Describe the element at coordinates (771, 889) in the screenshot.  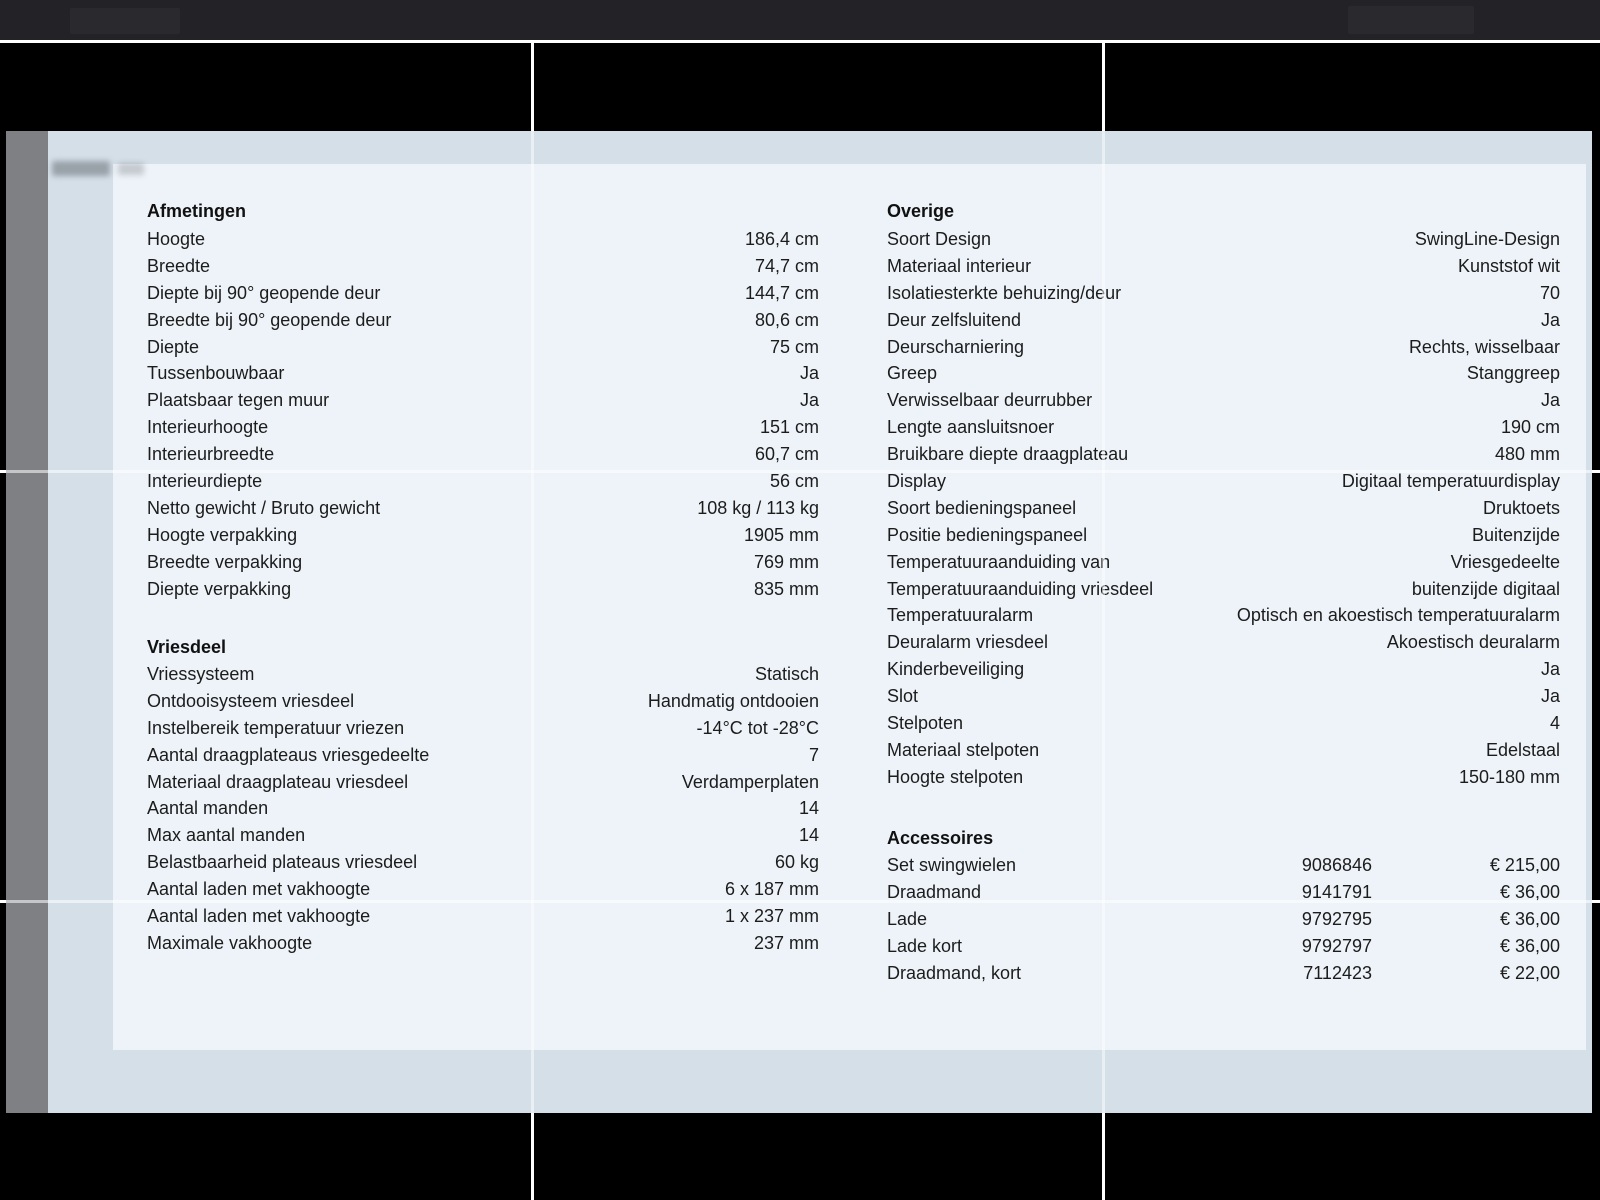
I see `spec-value: 6 x 187 mm` at that location.